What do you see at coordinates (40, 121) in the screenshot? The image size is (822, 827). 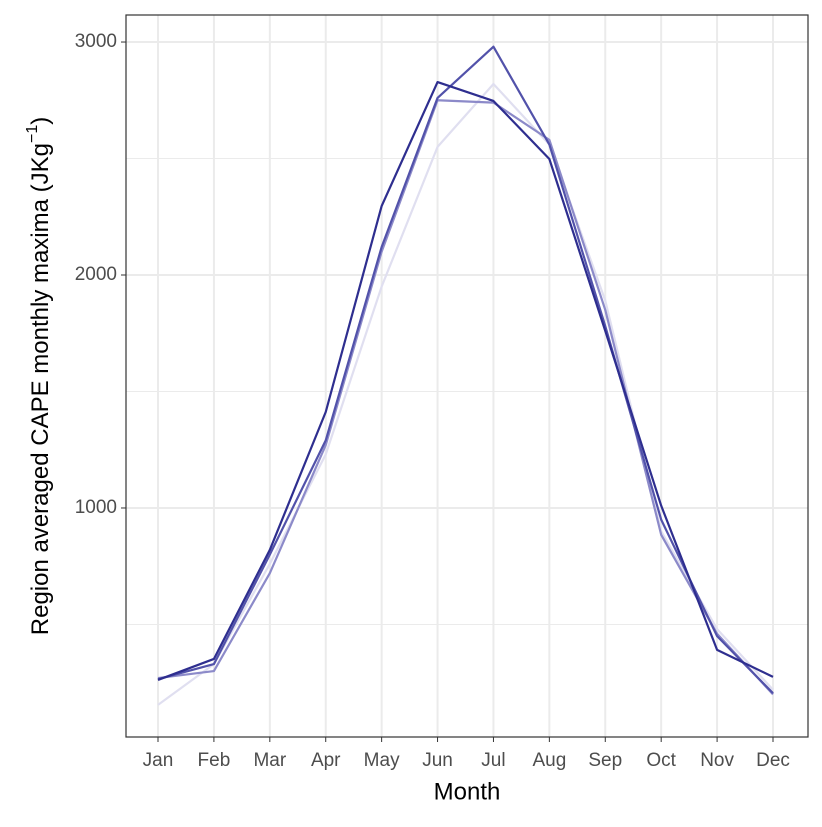 I see `y-axis-title-end: )` at bounding box center [40, 121].